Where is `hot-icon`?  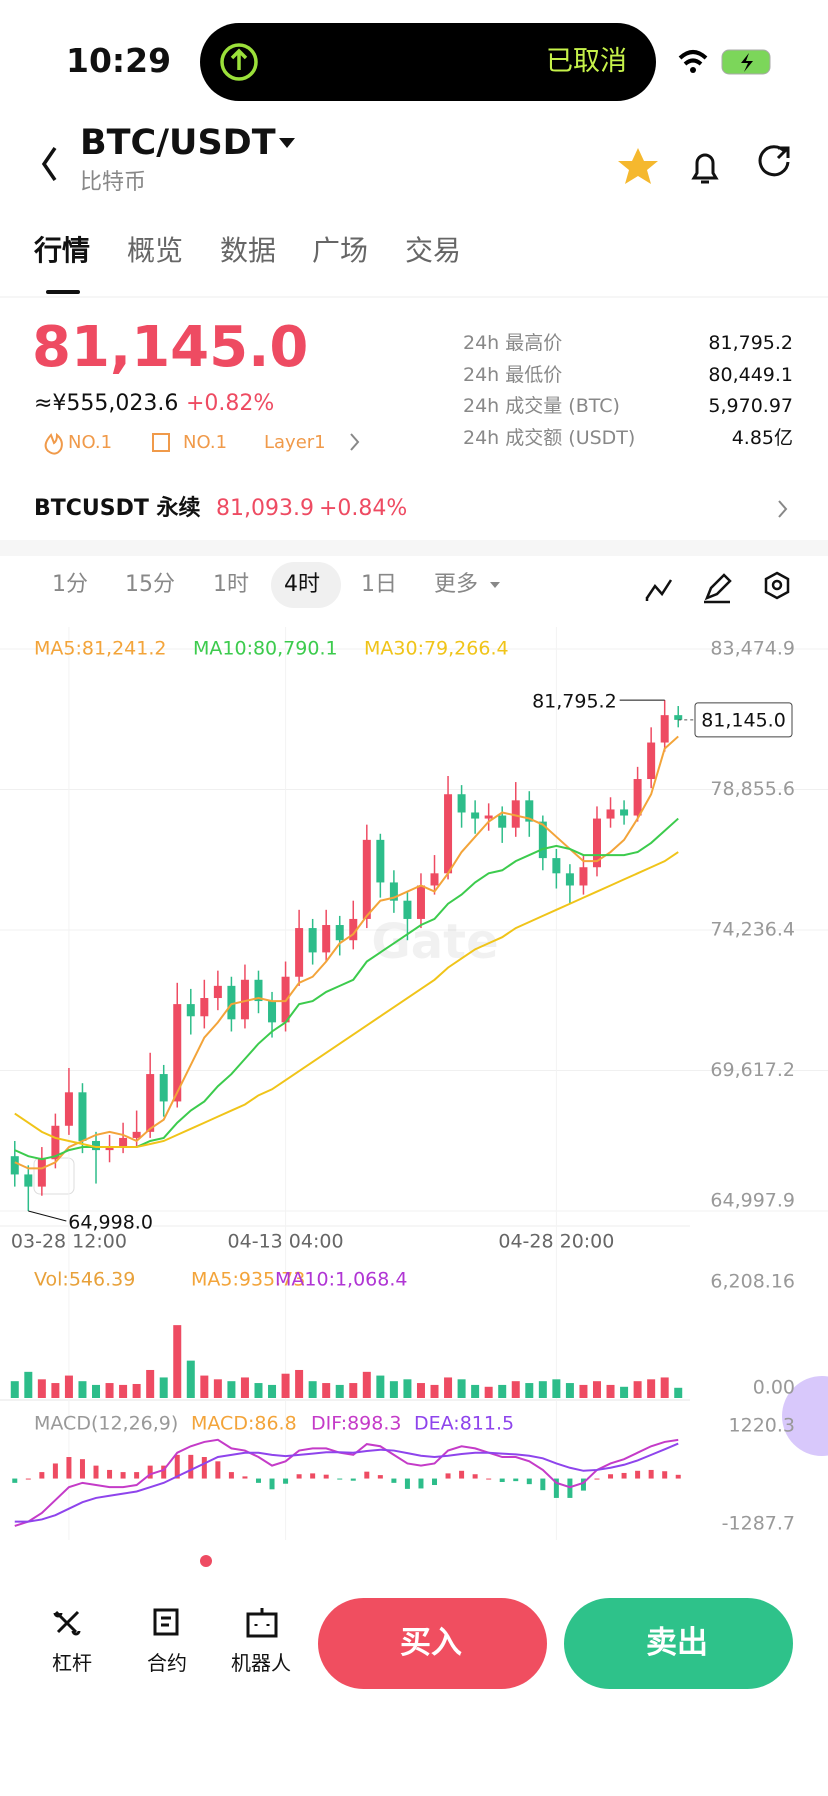 hot-icon is located at coordinates (53, 443).